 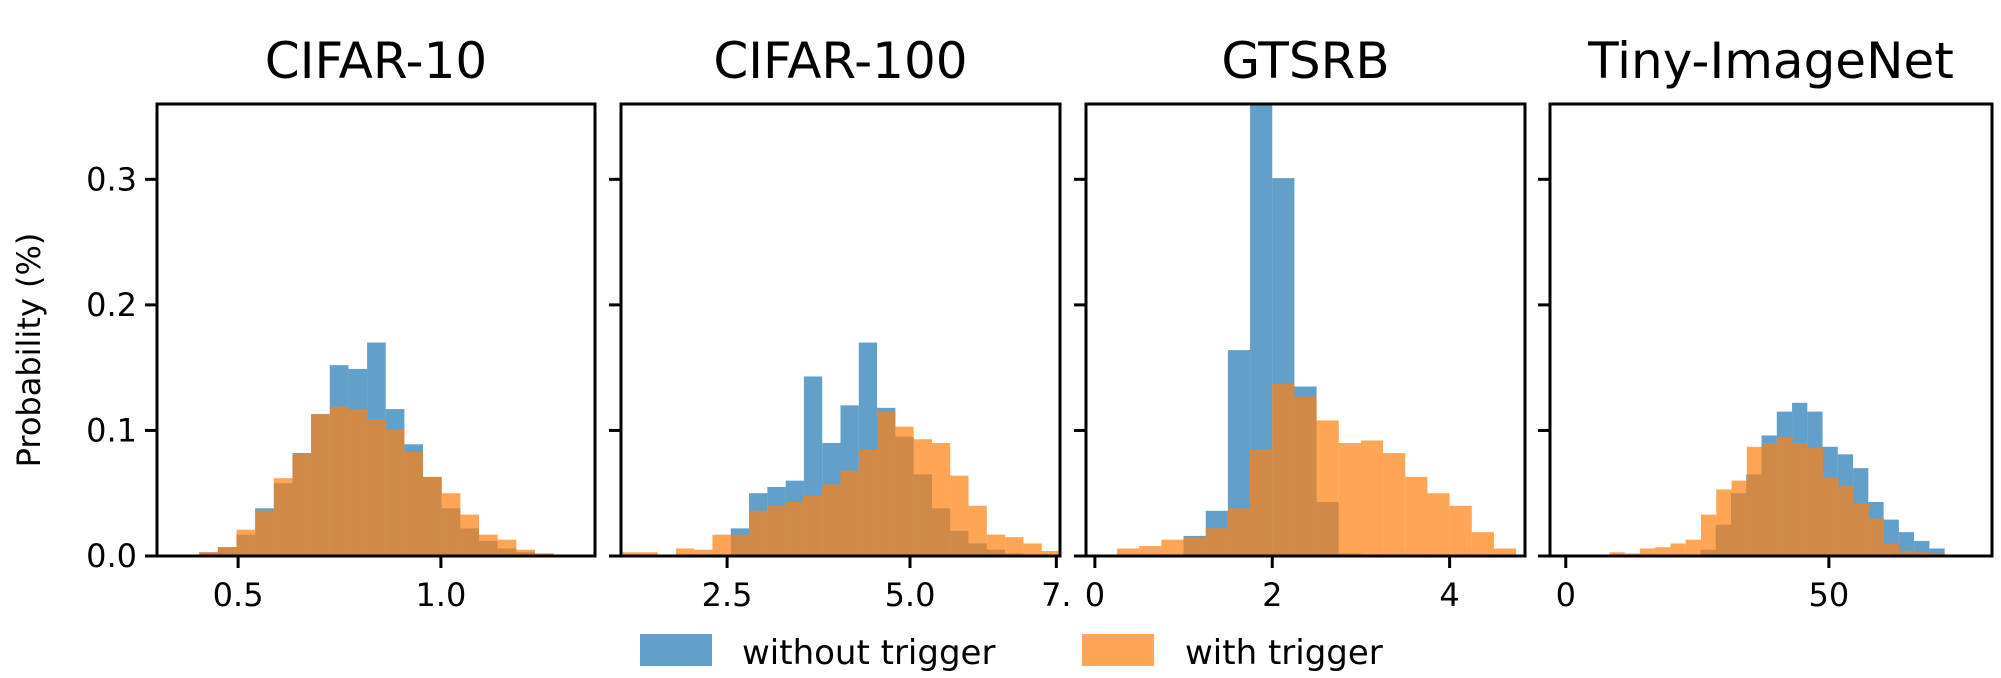 I want to click on y-tick-label: 0.1, so click(x=111, y=430).